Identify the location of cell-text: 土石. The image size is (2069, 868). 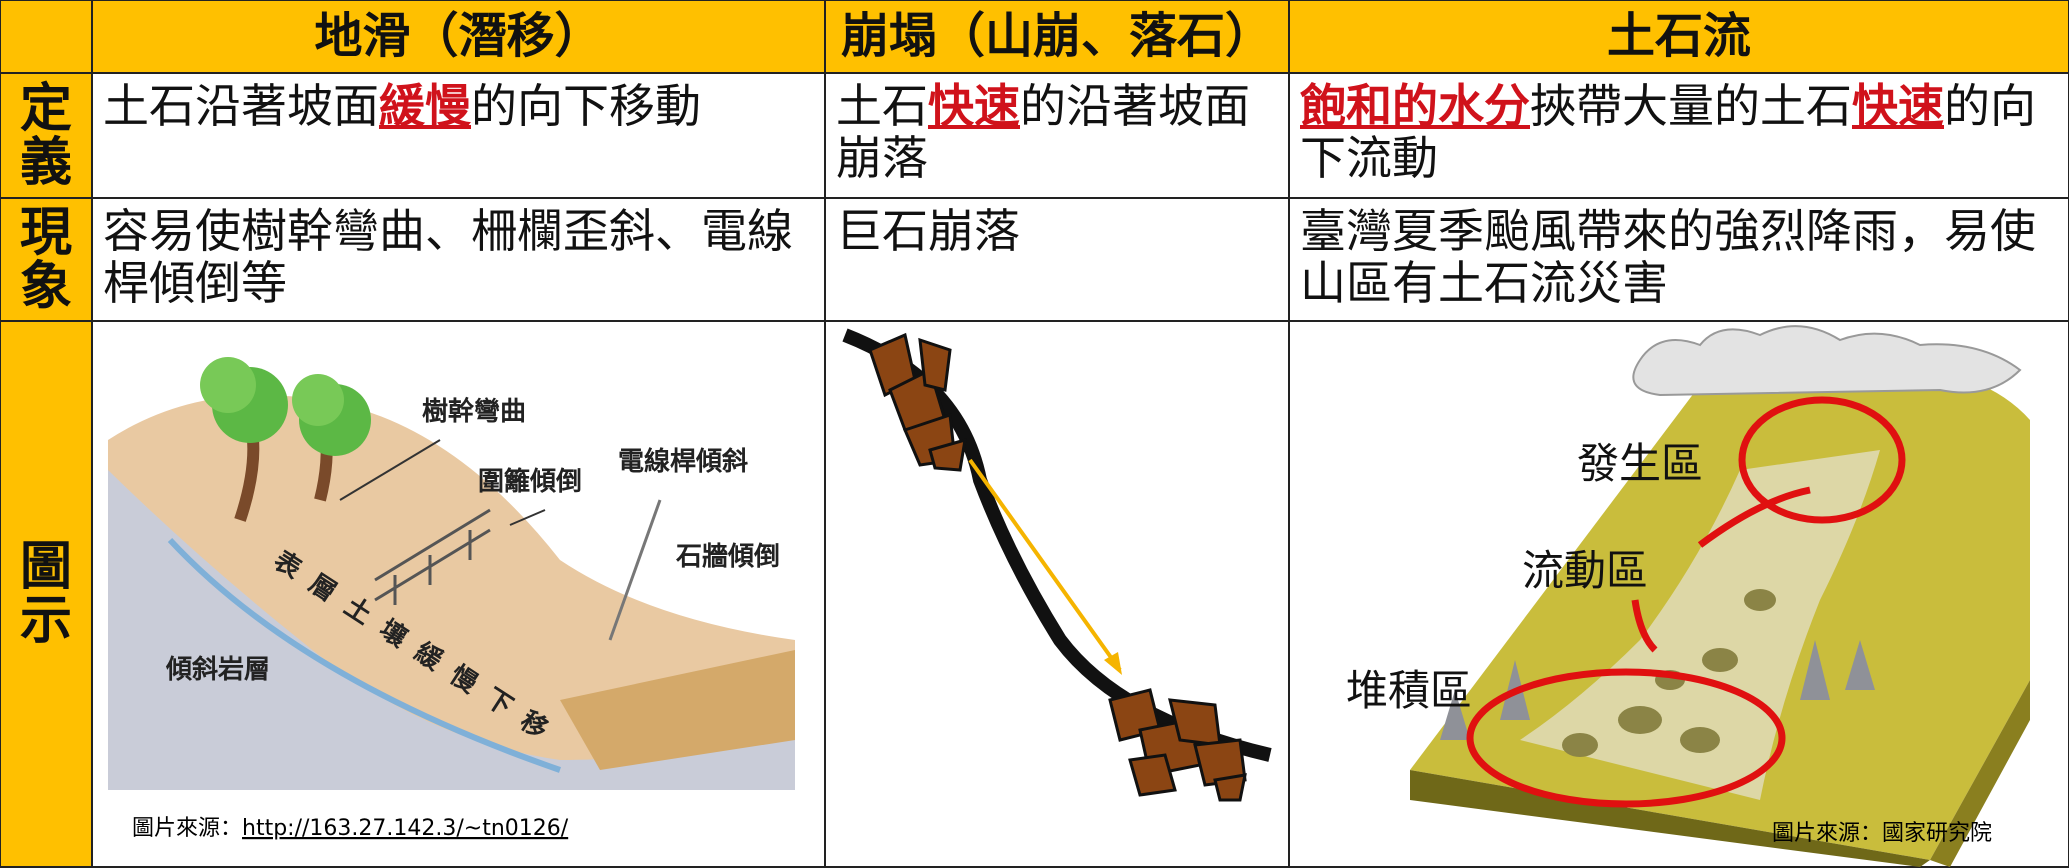
(882, 106).